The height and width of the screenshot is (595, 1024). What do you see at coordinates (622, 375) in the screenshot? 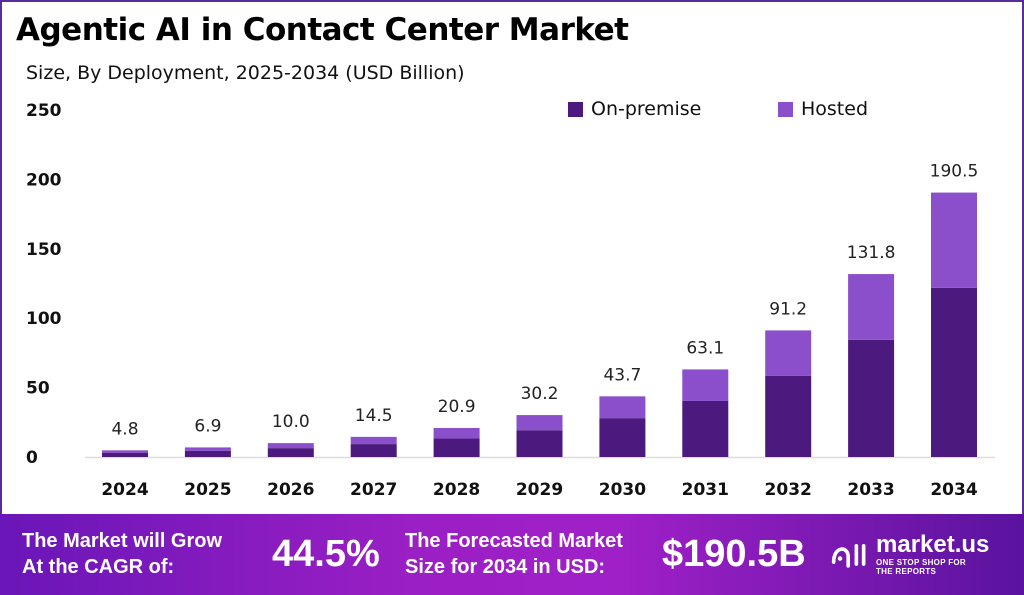
I see `data-label-total: 43.7` at bounding box center [622, 375].